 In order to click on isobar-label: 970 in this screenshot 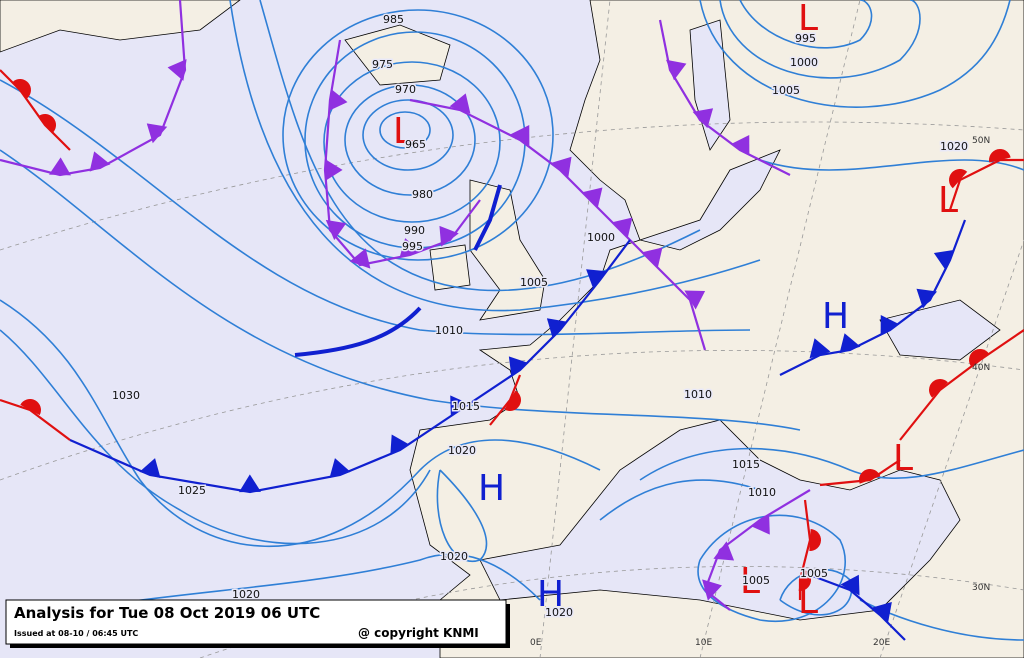, I will do `click(405, 89)`.